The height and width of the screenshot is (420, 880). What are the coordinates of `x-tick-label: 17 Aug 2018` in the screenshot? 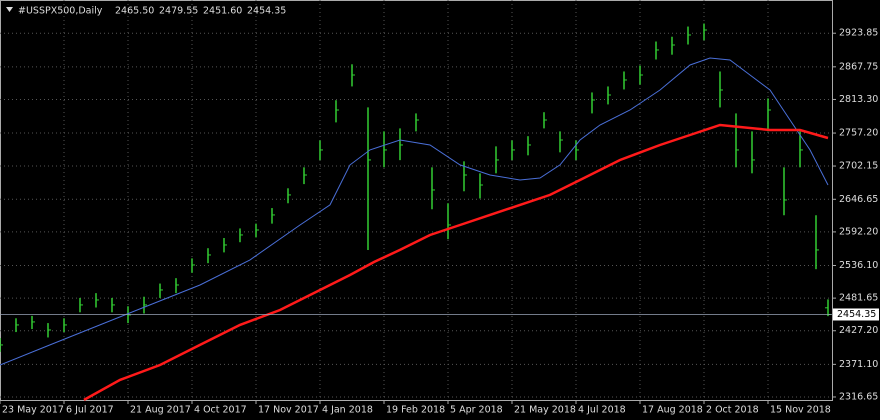 It's located at (672, 410).